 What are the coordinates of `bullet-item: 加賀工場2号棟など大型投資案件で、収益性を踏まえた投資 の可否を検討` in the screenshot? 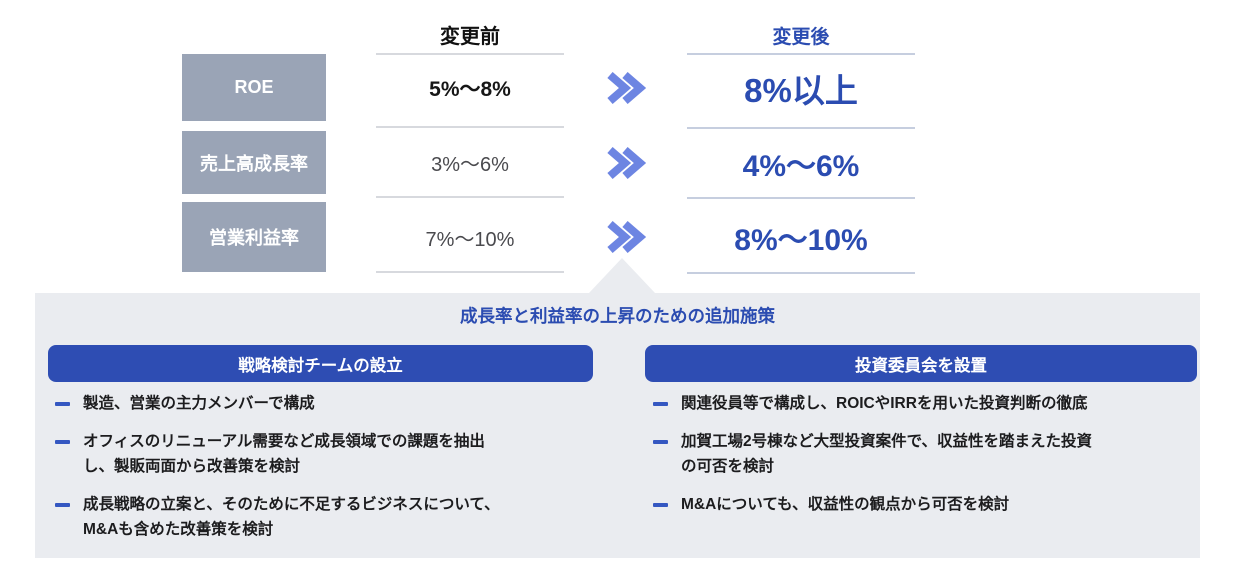 It's located at (925, 454).